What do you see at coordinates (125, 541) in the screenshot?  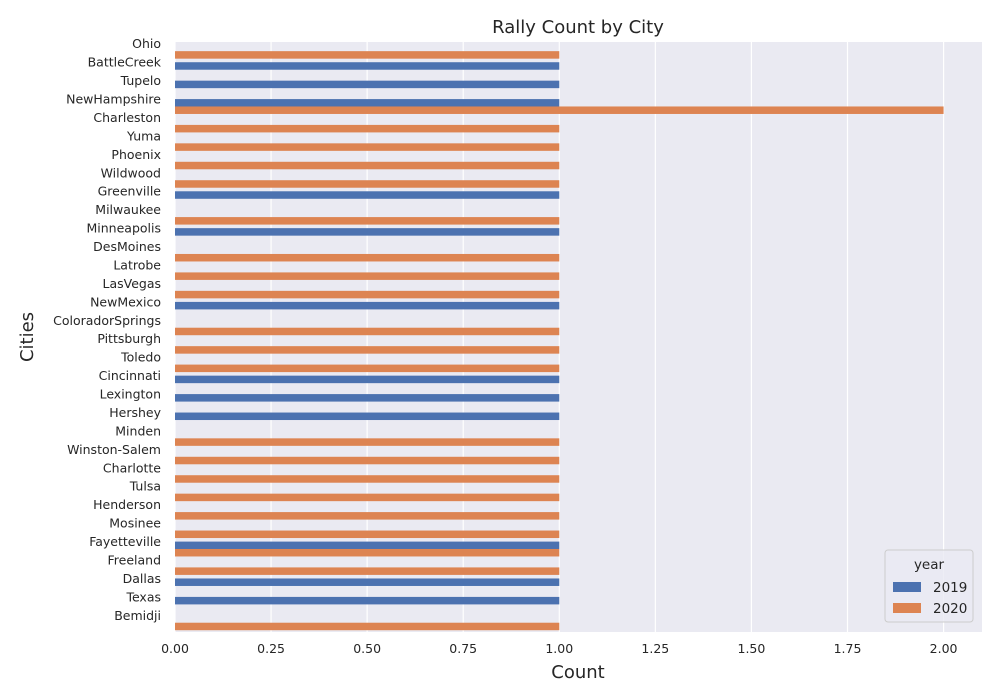 I see `y-tick-label: Fayetteville` at bounding box center [125, 541].